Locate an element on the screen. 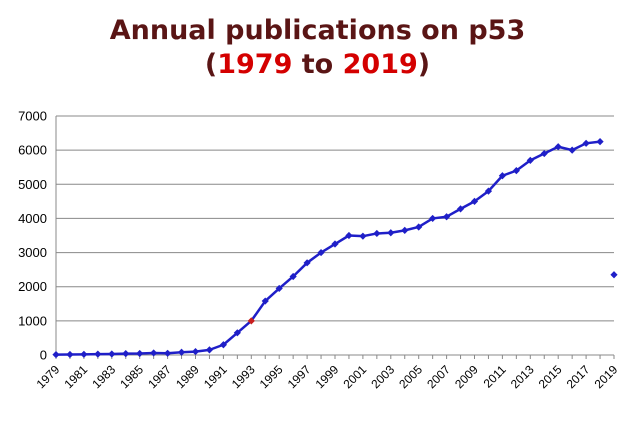 Image resolution: width=635 pixels, height=421 pixels. x-tick-label: 2001 is located at coordinates (354, 376).